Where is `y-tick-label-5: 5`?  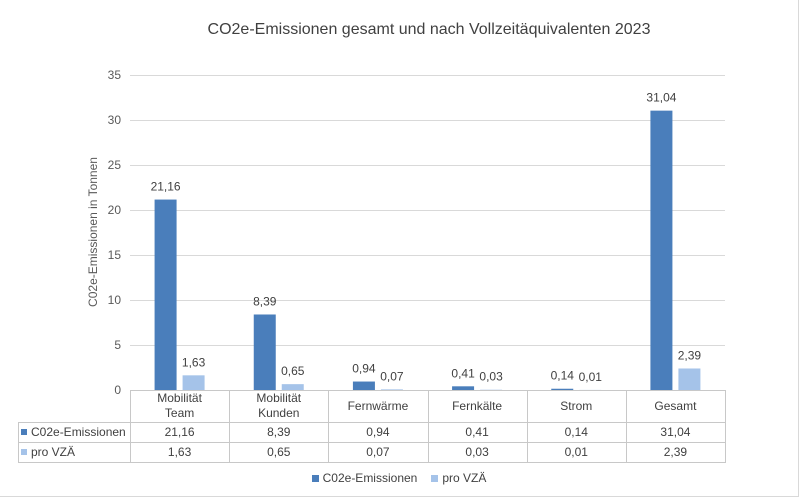 y-tick-label-5: 5 is located at coordinates (117, 345).